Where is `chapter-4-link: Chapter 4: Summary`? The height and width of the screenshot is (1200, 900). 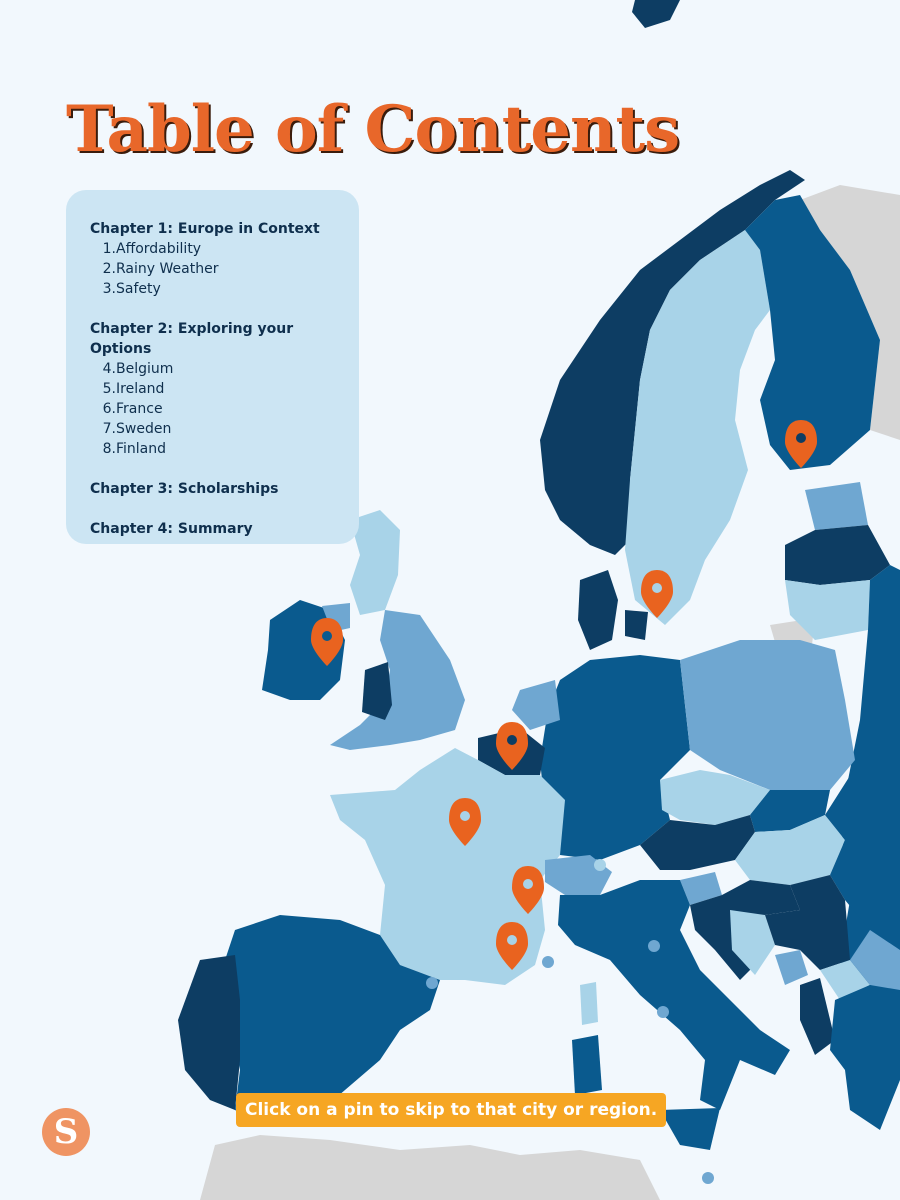
chapter-4-link: Chapter 4: Summary is located at coordinates (171, 529).